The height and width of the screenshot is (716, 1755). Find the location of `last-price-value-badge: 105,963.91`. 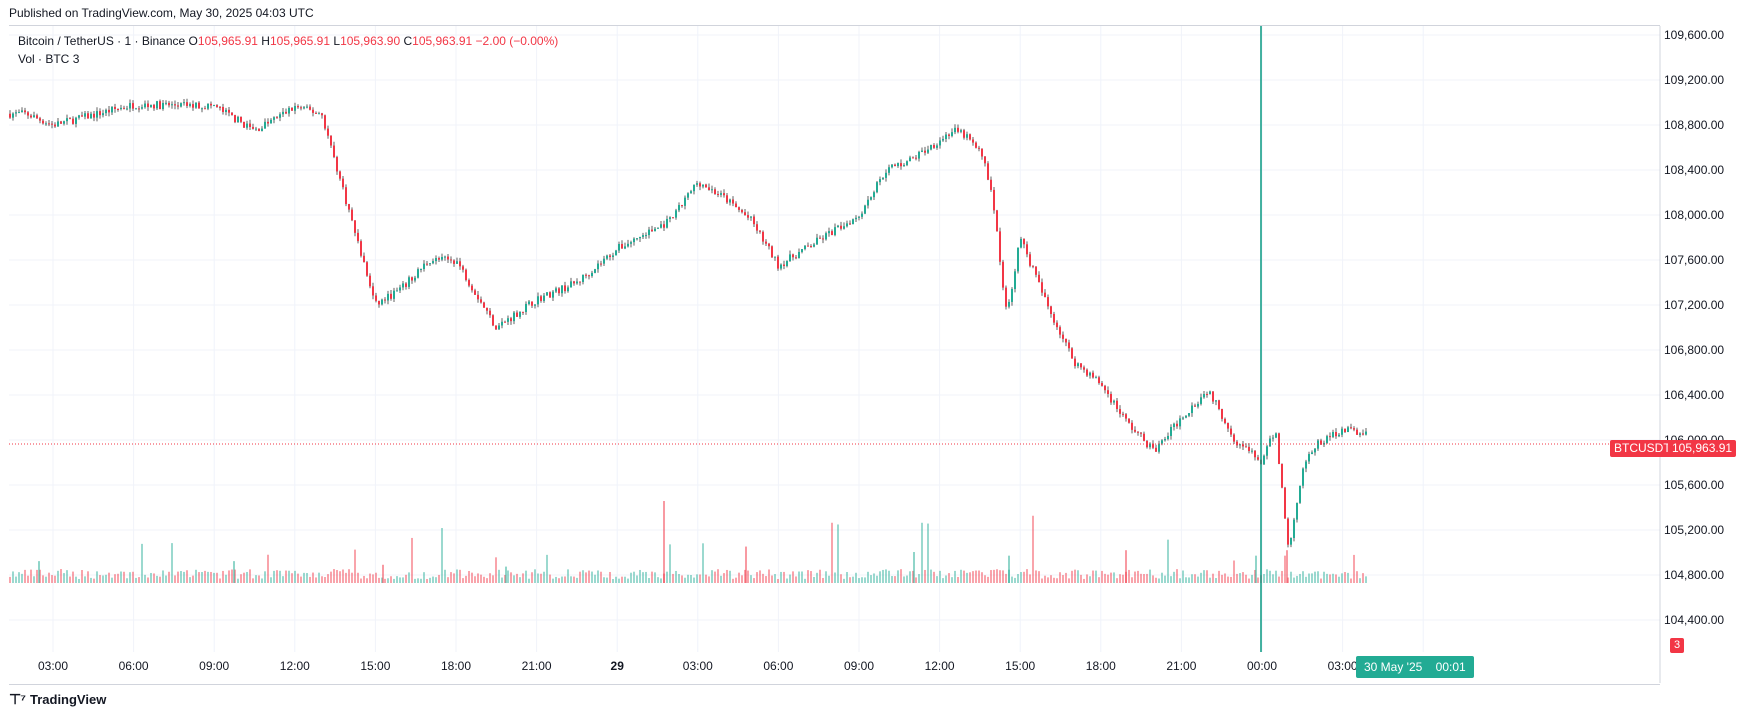

last-price-value-badge: 105,963.91 is located at coordinates (1702, 448).